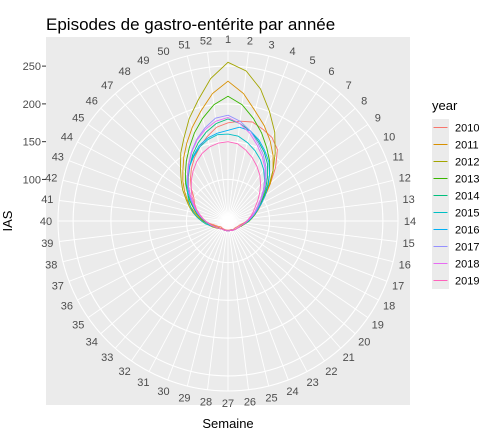  What do you see at coordinates (397, 157) in the screenshot?
I see `week-label: 11` at bounding box center [397, 157].